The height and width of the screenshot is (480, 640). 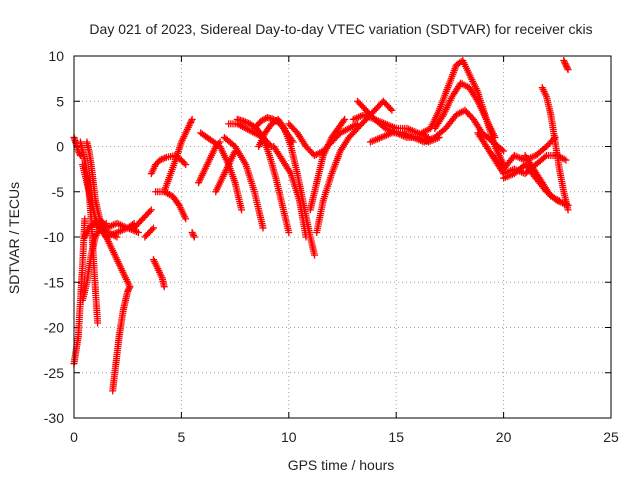 I want to click on y-tick-label: 0, so click(x=60, y=147).